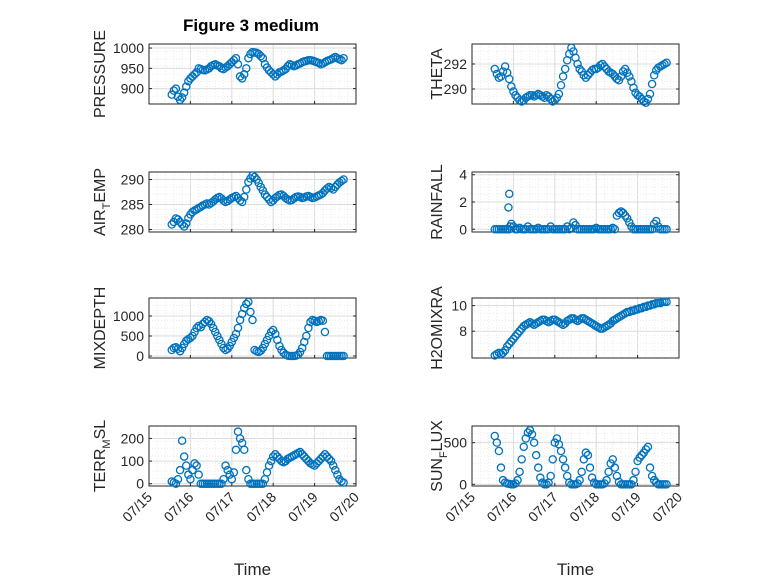 This screenshot has width=778, height=583. What do you see at coordinates (437, 475) in the screenshot?
I see `y-axis-label-main: SUN` at bounding box center [437, 475].